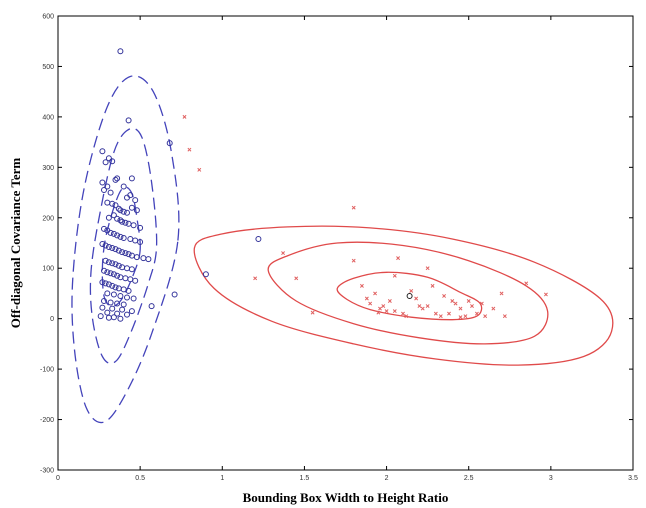  Describe the element at coordinates (633, 478) in the screenshot. I see `x-tick-label: 3.5` at that location.